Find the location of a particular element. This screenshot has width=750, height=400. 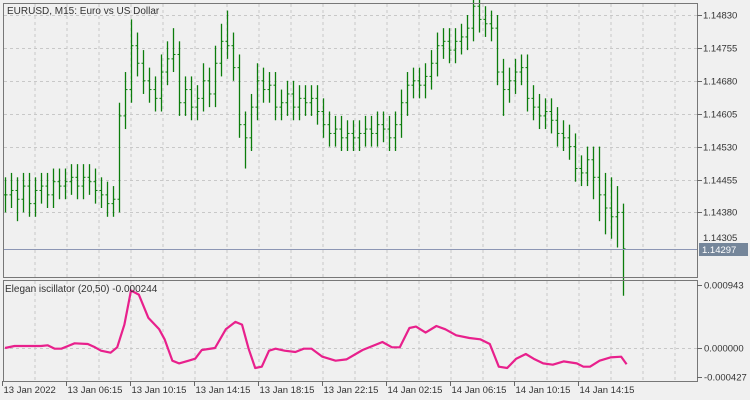

osc-tick-label: 0.000943 is located at coordinates (724, 286).